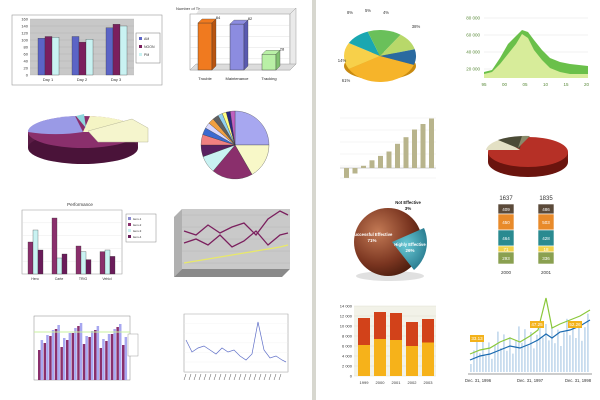 This screenshot has width=600, height=400. I want to click on bar-lower, so click(380, 357).